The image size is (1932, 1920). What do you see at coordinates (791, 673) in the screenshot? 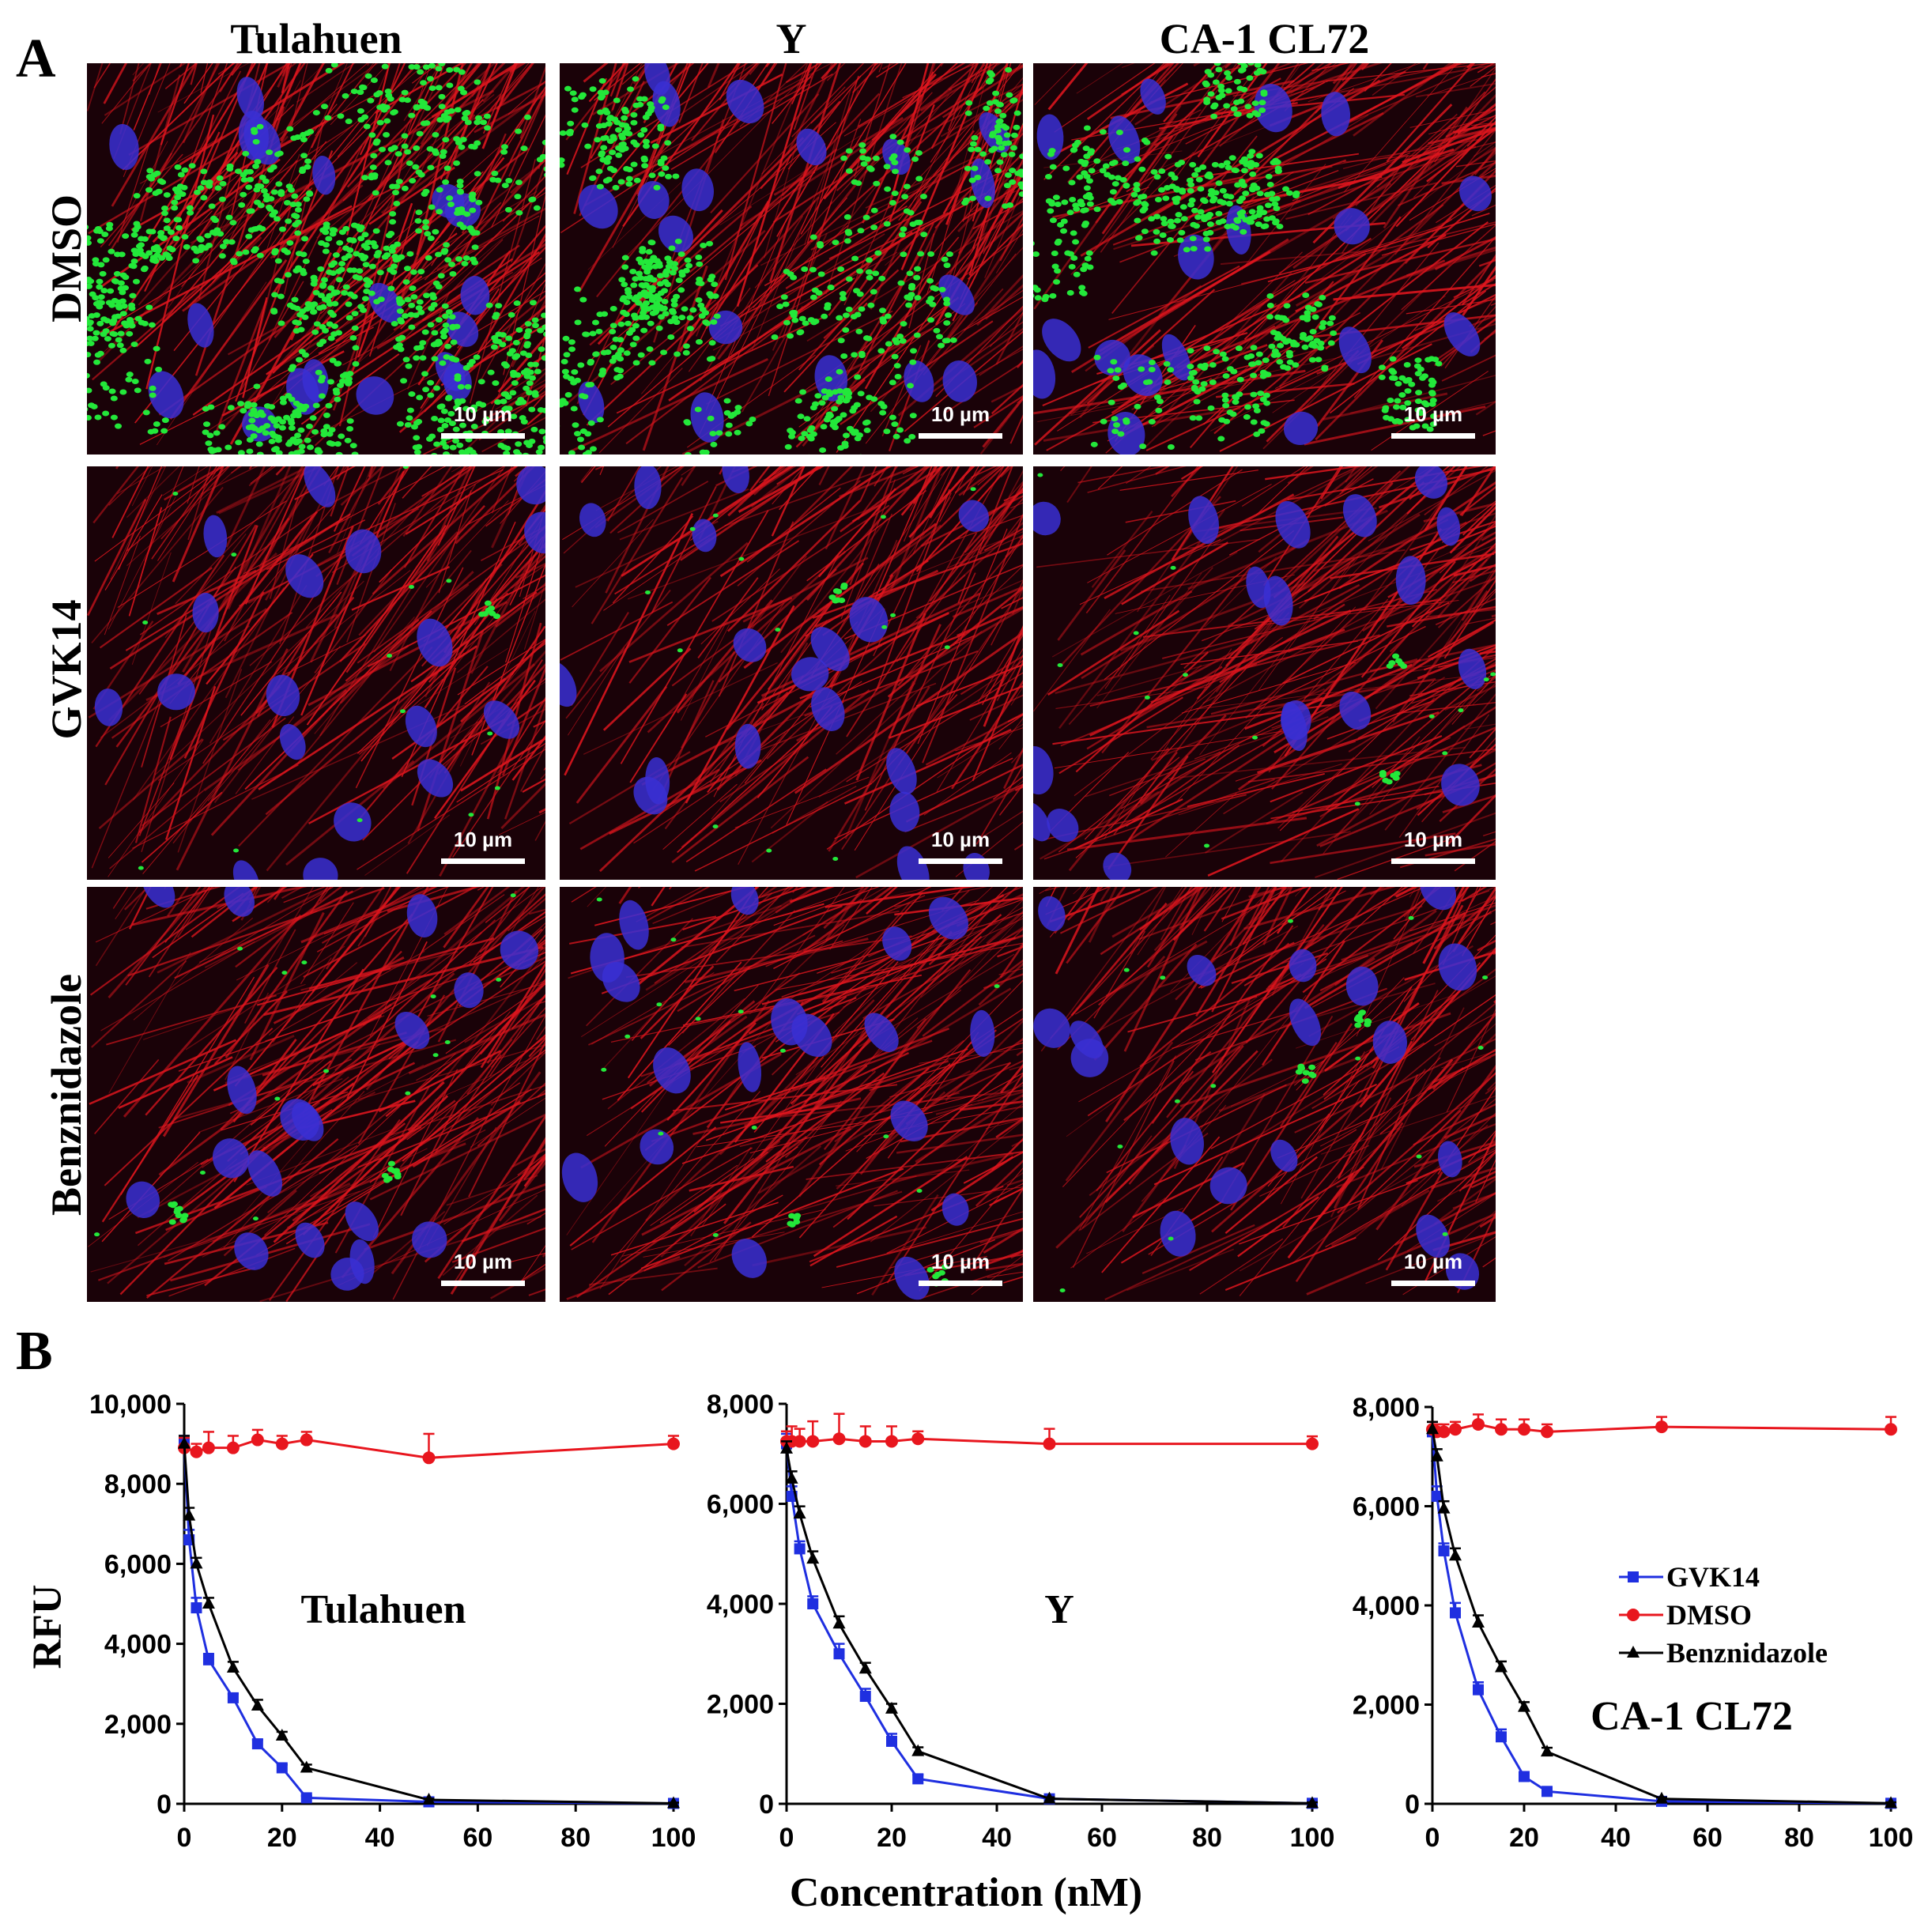
I see `micrograph-gvk14-y: 10 µm` at bounding box center [791, 673].